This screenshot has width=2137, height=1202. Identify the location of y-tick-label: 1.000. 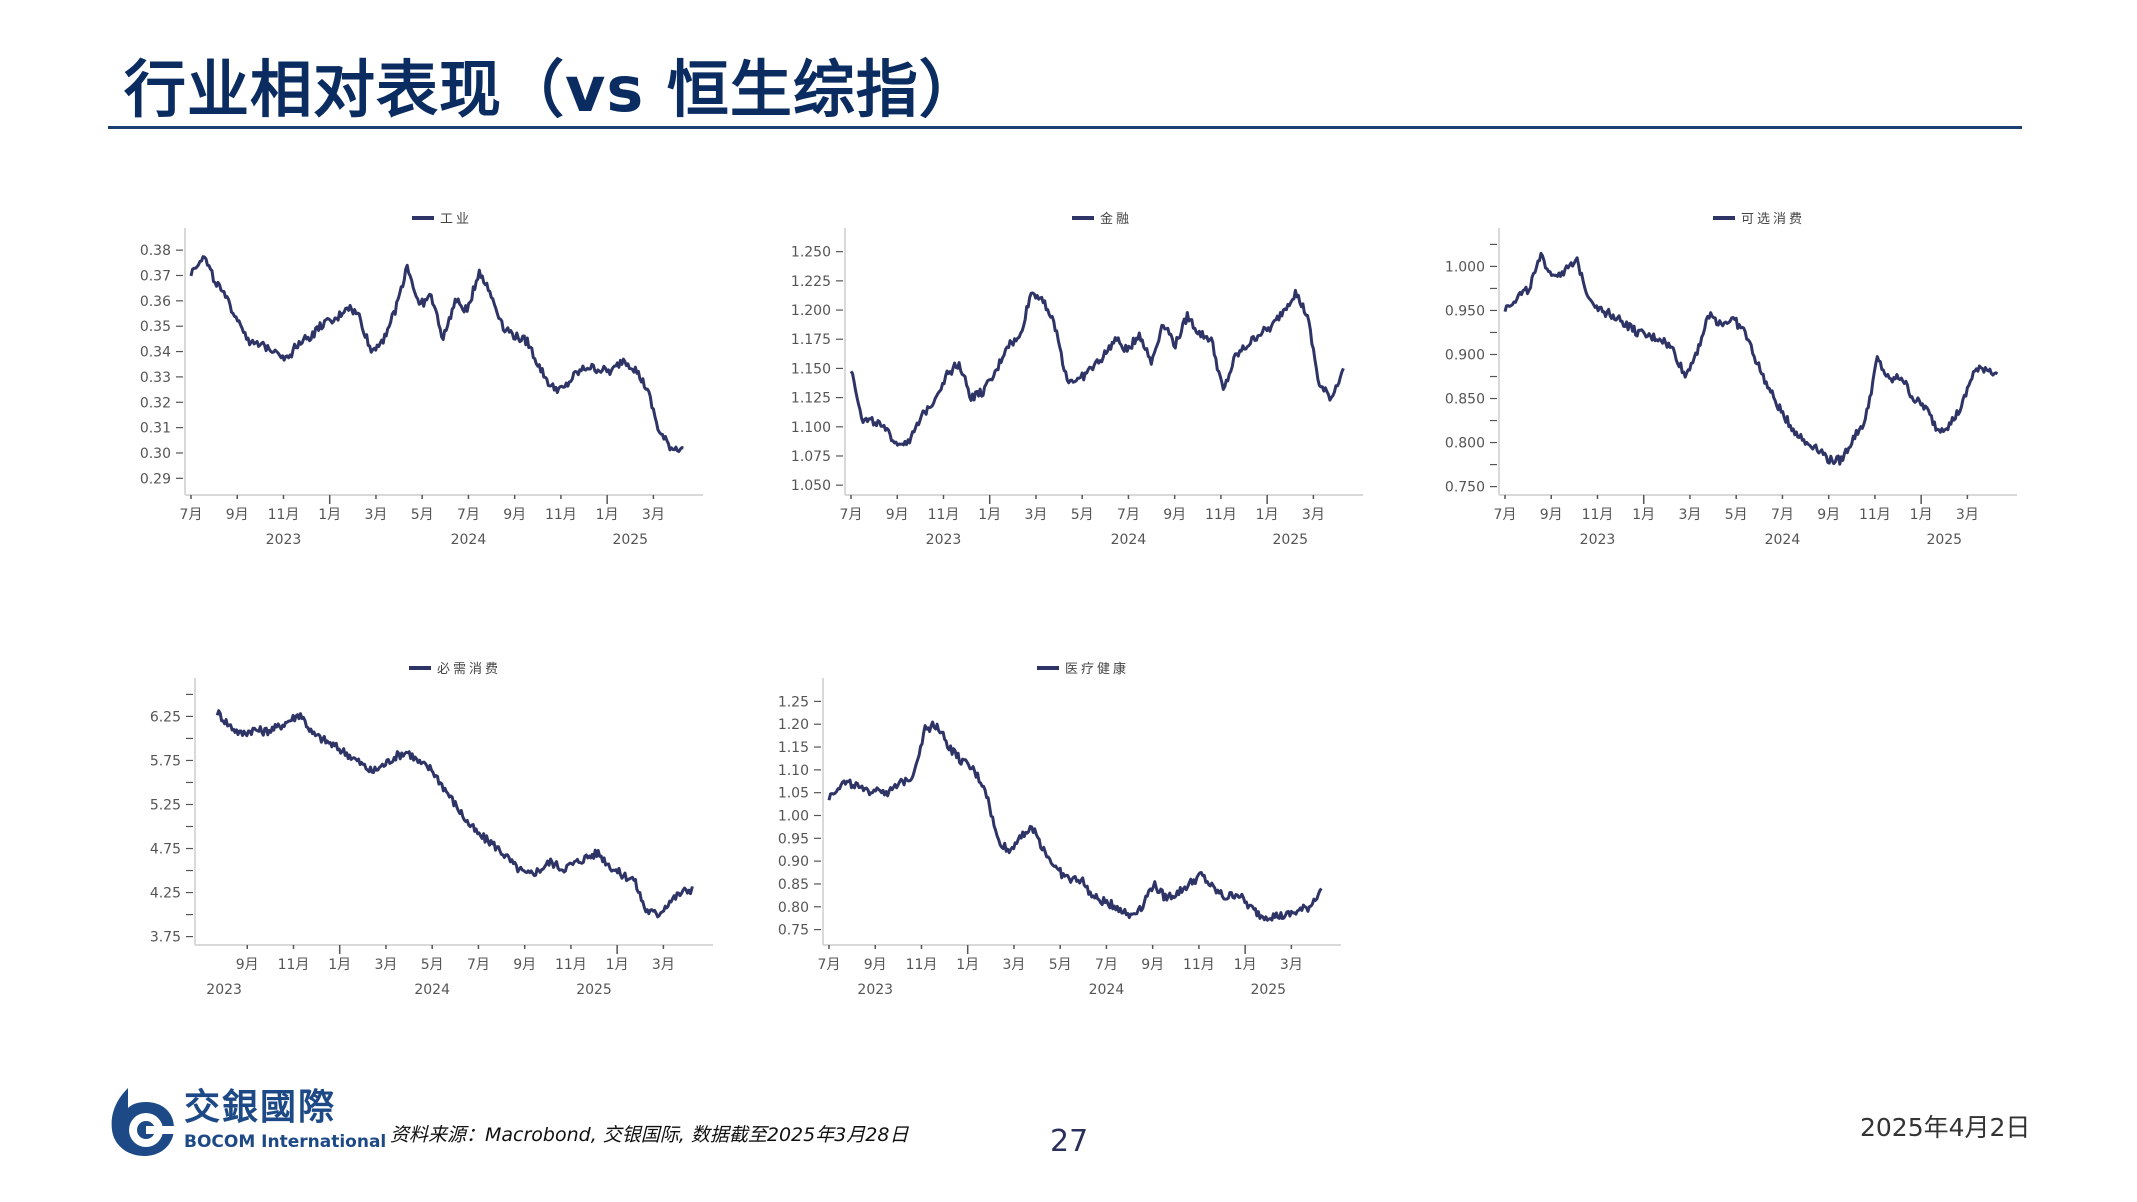
(1465, 267).